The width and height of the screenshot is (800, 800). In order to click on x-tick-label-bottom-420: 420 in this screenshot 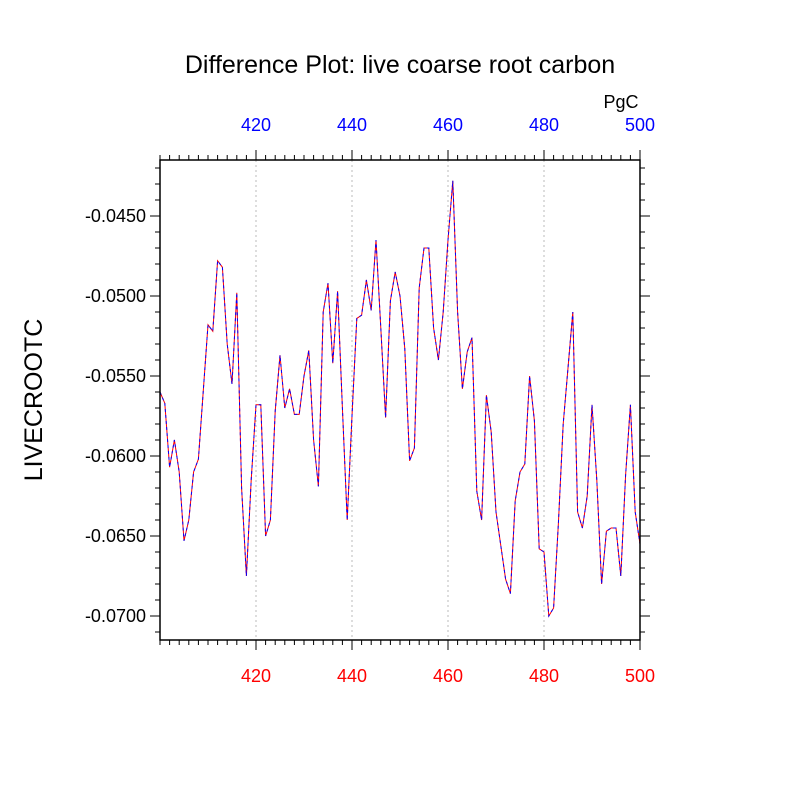, I will do `click(256, 676)`.